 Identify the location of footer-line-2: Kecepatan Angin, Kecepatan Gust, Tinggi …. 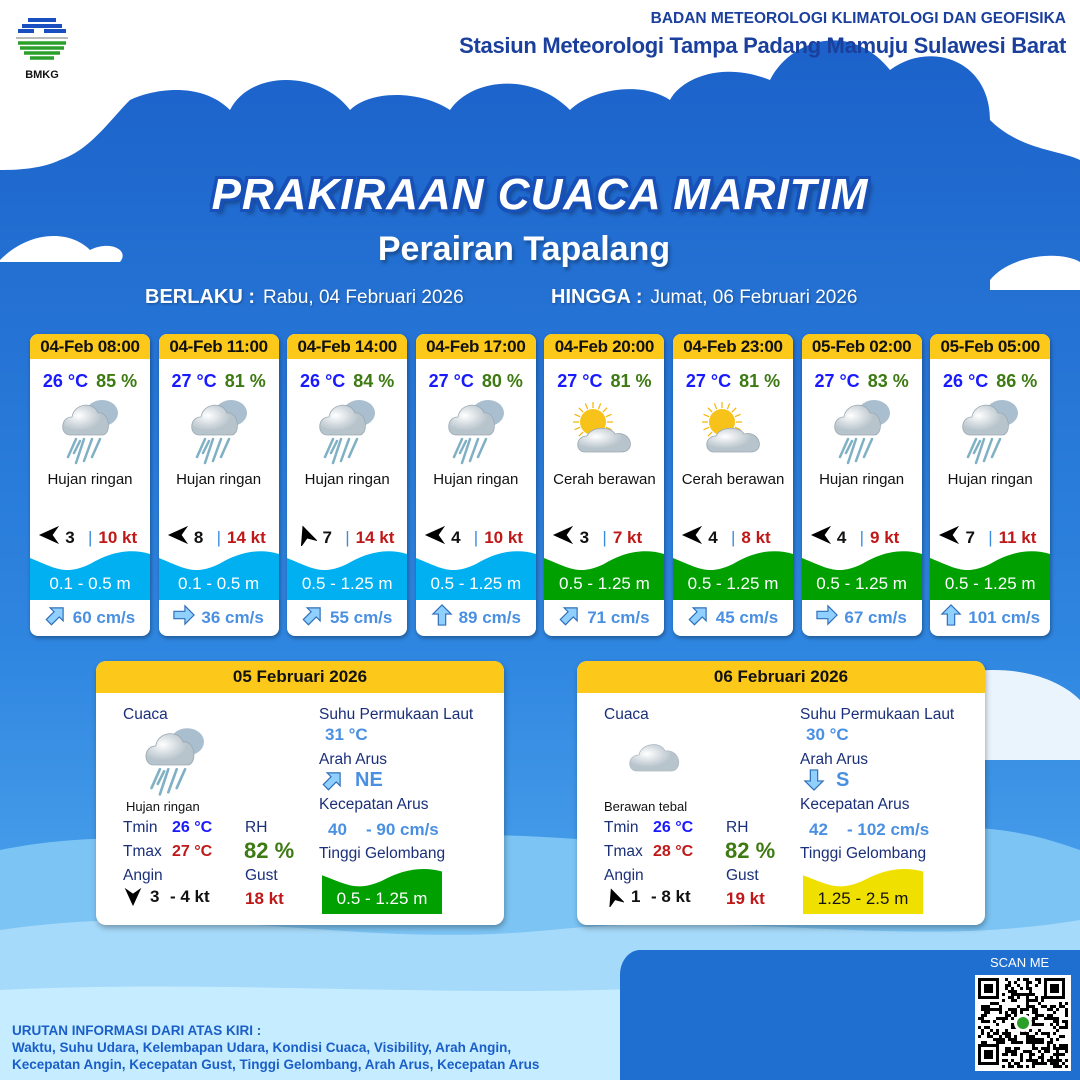
(276, 1064).